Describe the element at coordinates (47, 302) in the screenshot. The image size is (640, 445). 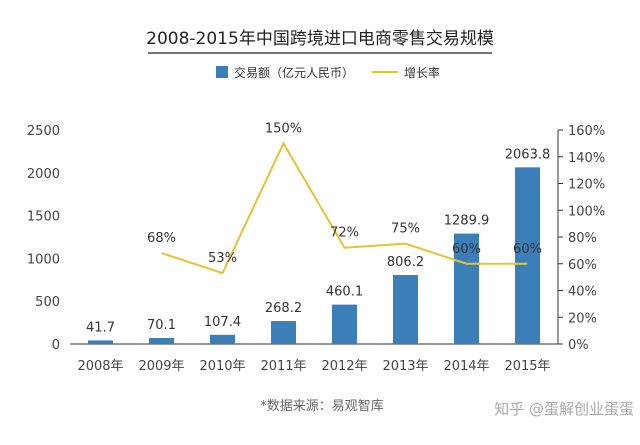
I see `y-left-tick-label: 500` at that location.